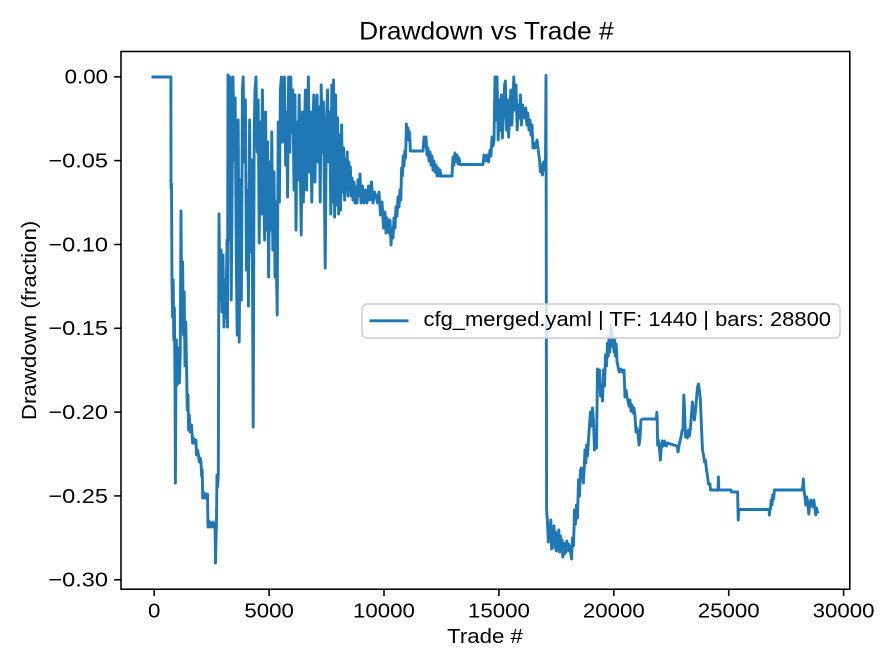 This screenshot has width=896, height=672. What do you see at coordinates (628, 320) in the screenshot?
I see `svg-text:cfg_merged.yaml | TF: 1440 | b: cfg_merged.yaml | TF: 1440 | bars: 28800` at bounding box center [628, 320].